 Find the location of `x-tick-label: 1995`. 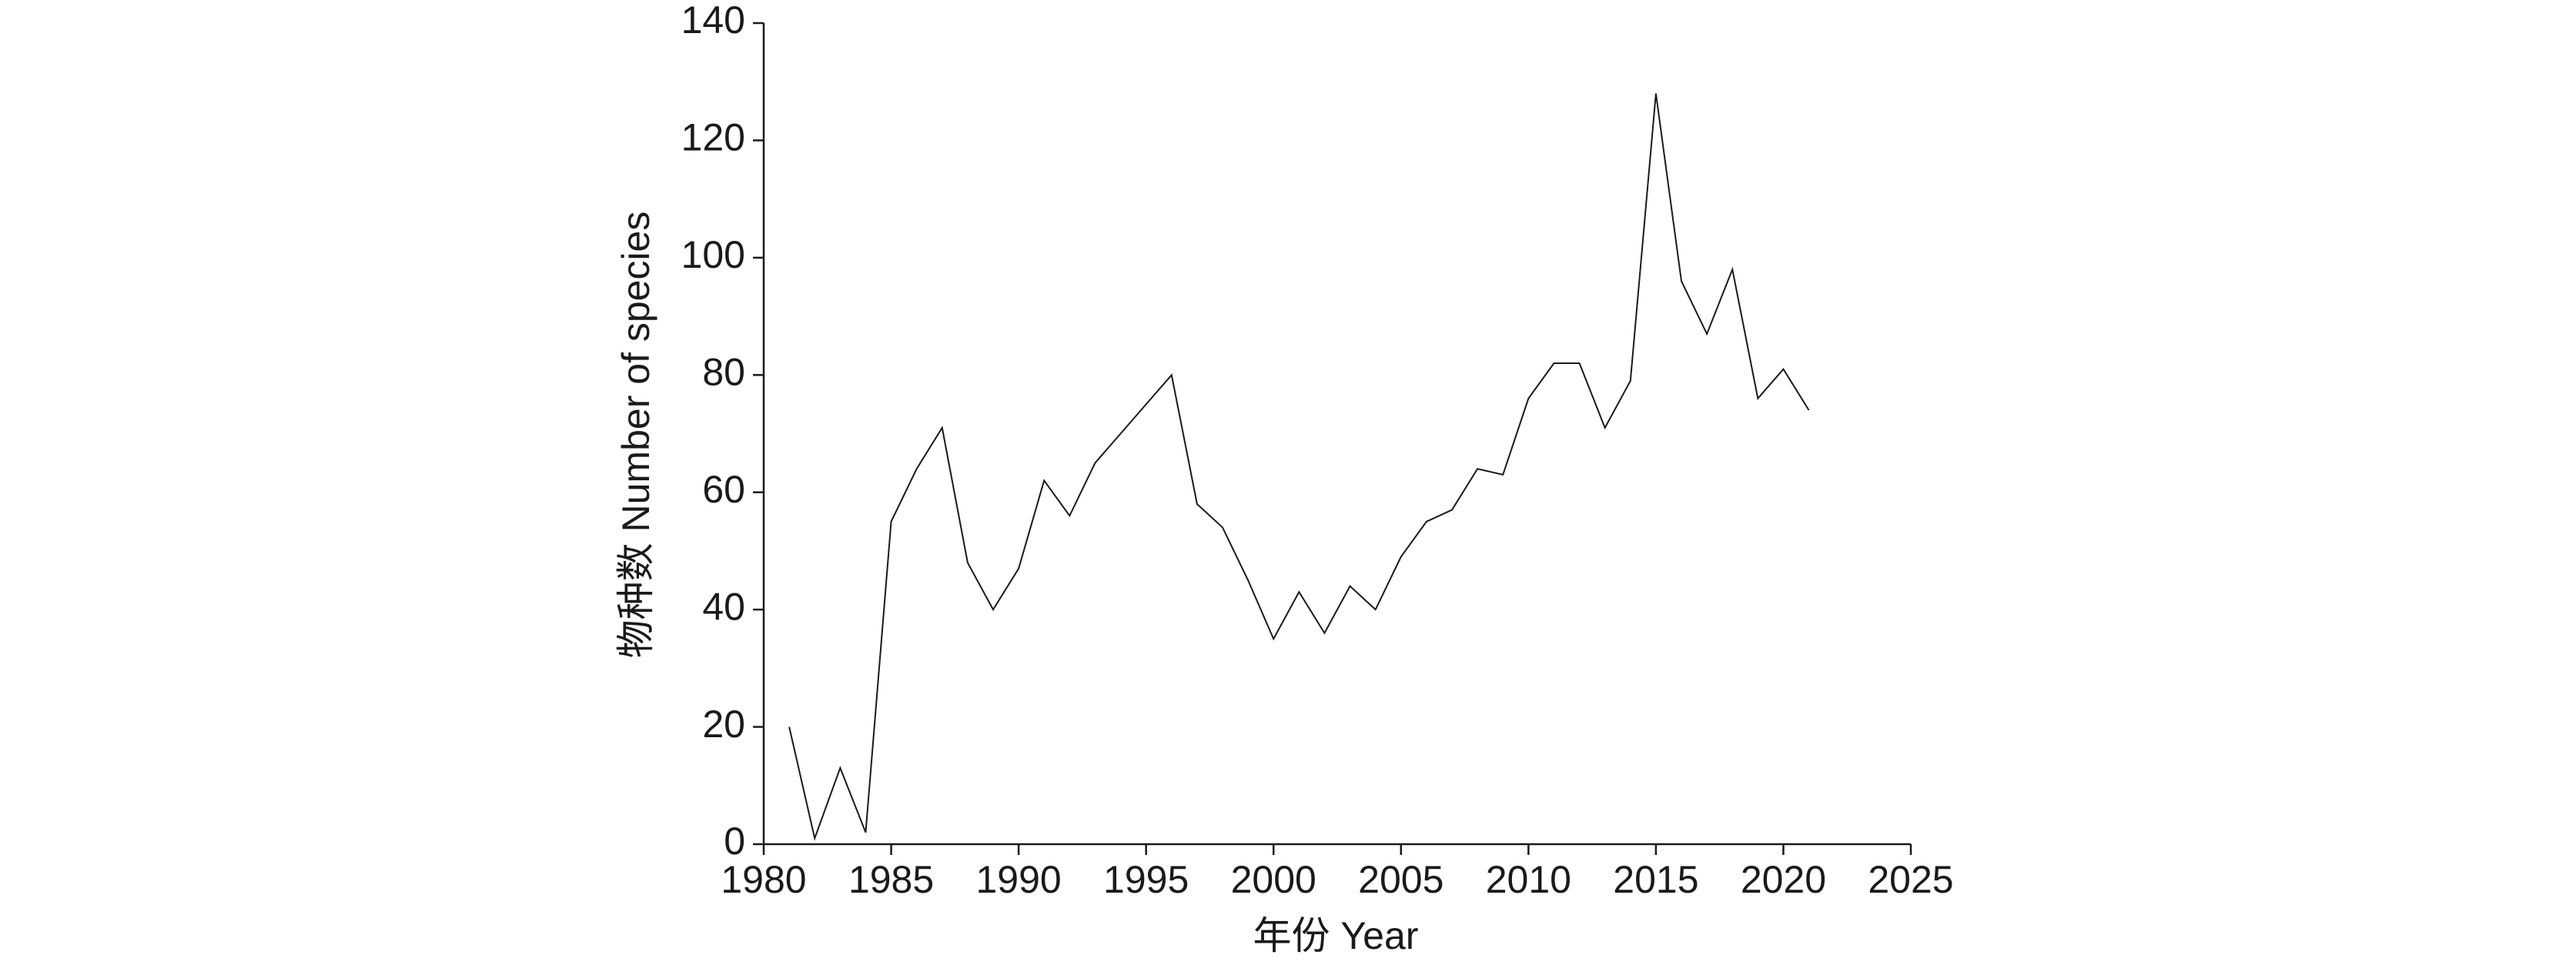

x-tick-label: 1995 is located at coordinates (1146, 879).